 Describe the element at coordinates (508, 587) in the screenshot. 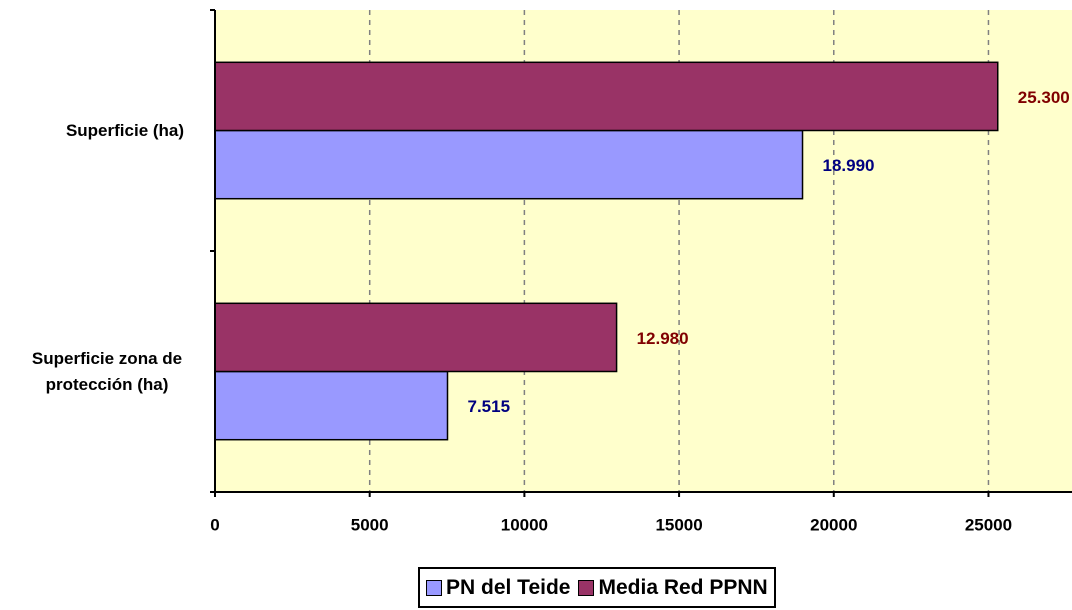

I see `legend-label: PN del Teide` at that location.